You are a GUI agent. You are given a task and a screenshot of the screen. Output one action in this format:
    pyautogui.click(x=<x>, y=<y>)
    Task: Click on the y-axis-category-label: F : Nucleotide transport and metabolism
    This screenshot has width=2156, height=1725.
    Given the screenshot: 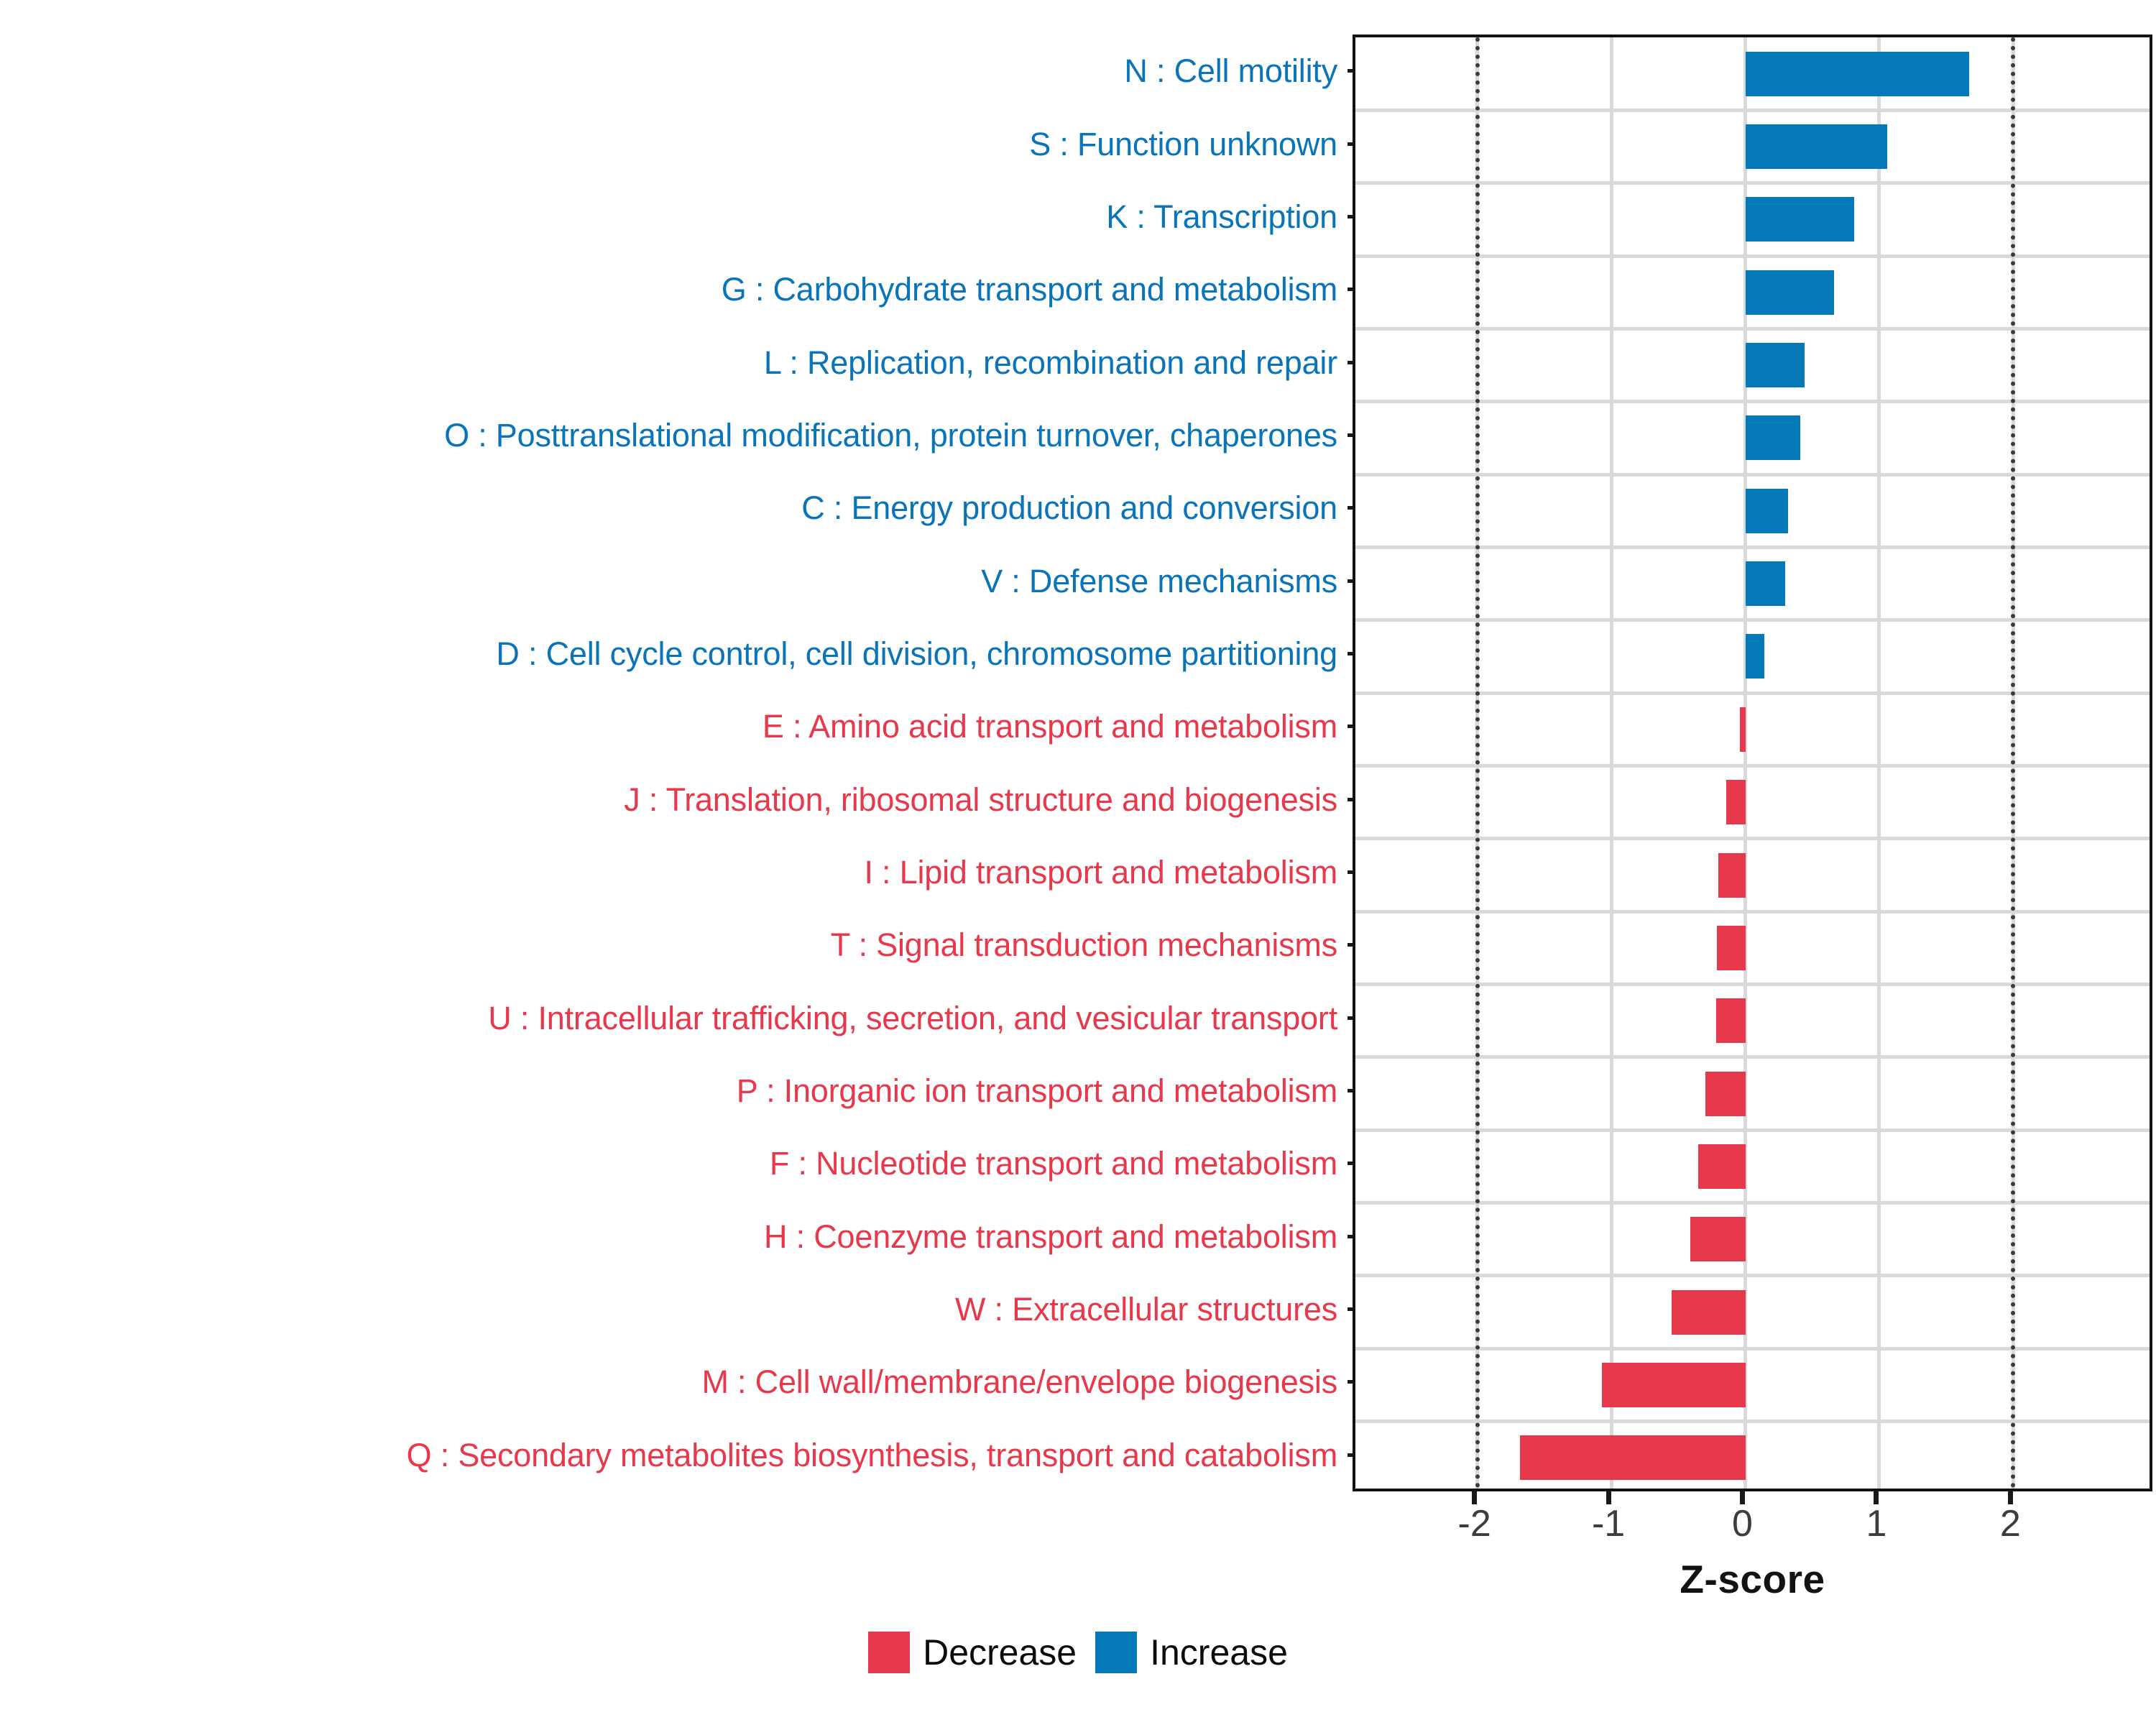 What is the action you would take?
    pyautogui.click(x=1053, y=1163)
    